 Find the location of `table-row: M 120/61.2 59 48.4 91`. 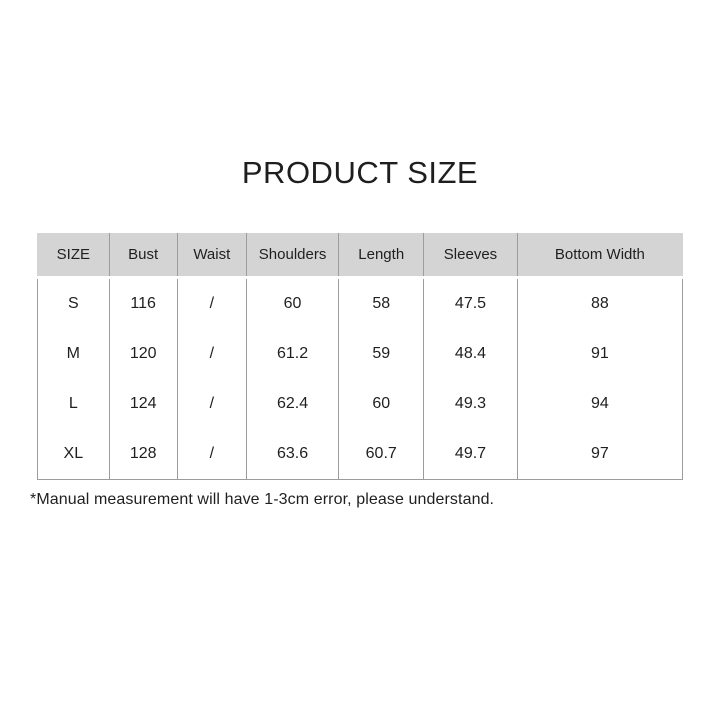

table-row: M 120/61.2 59 48.4 91 is located at coordinates (360, 354).